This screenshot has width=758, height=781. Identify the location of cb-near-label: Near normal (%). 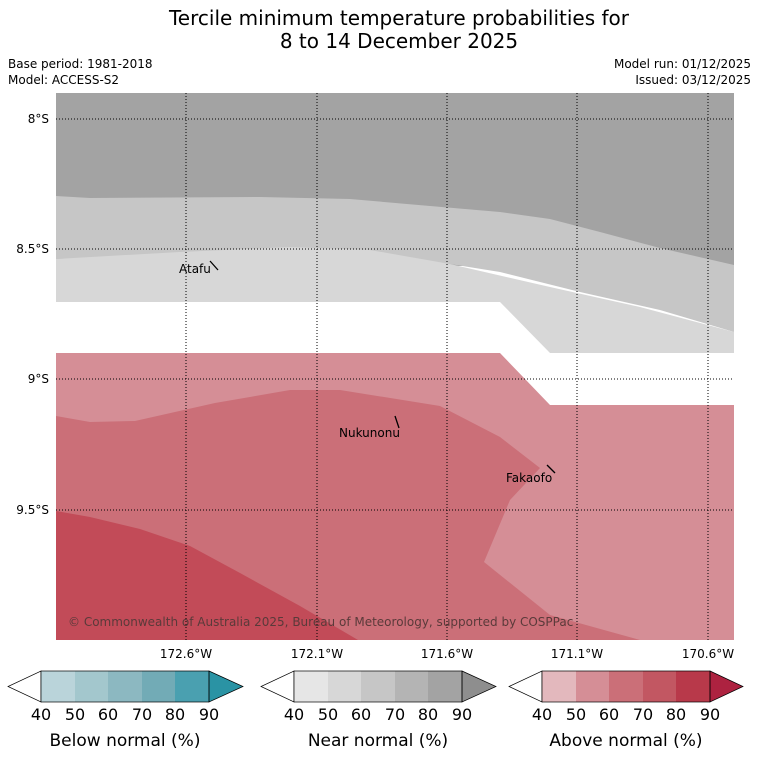
(378, 741).